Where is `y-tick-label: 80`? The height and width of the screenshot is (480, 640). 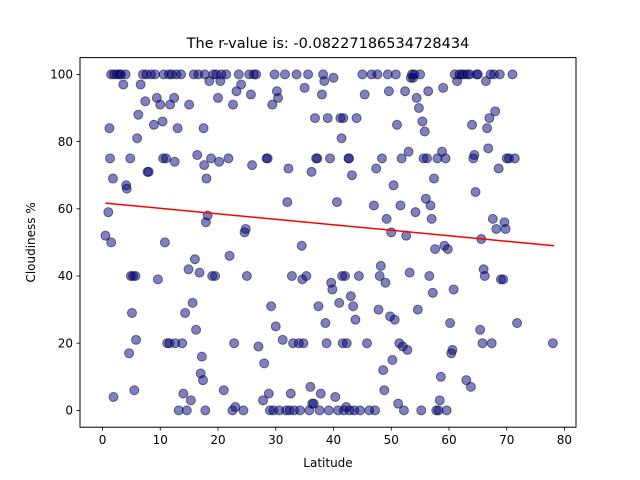 y-tick-label: 80 is located at coordinates (65, 142).